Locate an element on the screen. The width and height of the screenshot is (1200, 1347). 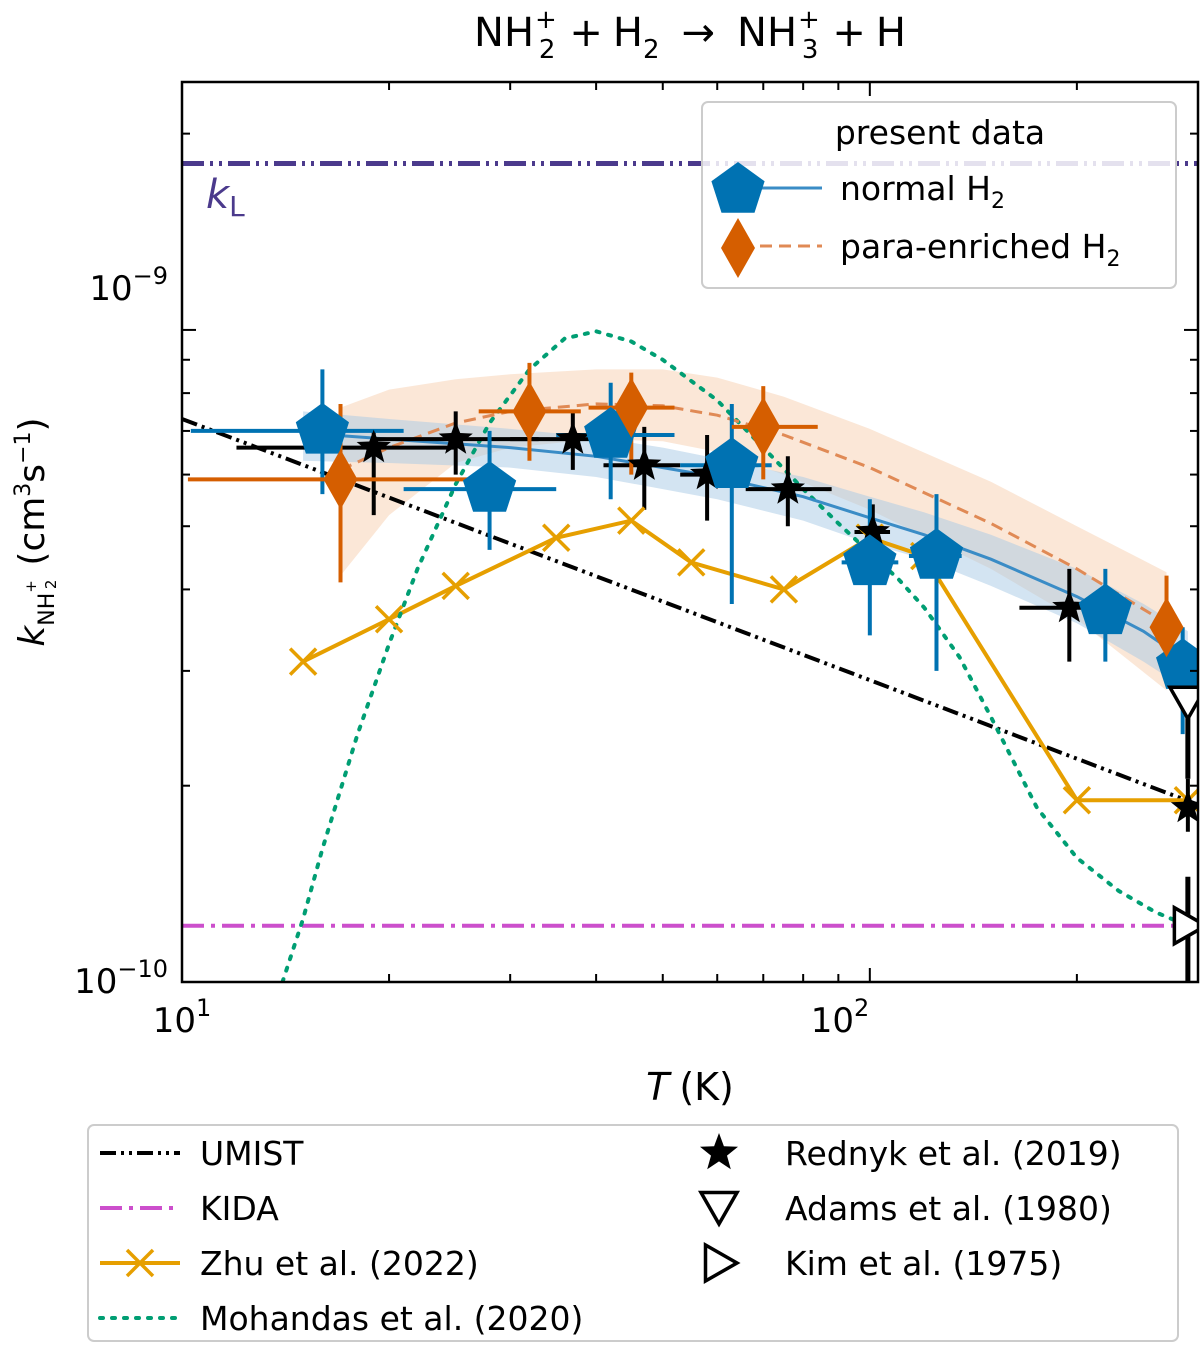
legend-bottom-frame is located at coordinates (633, 1233).